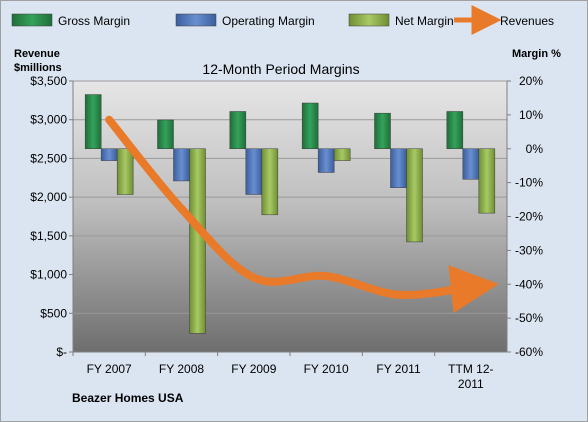 The height and width of the screenshot is (422, 588). I want to click on right-axis-tick-label: 0%, so click(535, 149).